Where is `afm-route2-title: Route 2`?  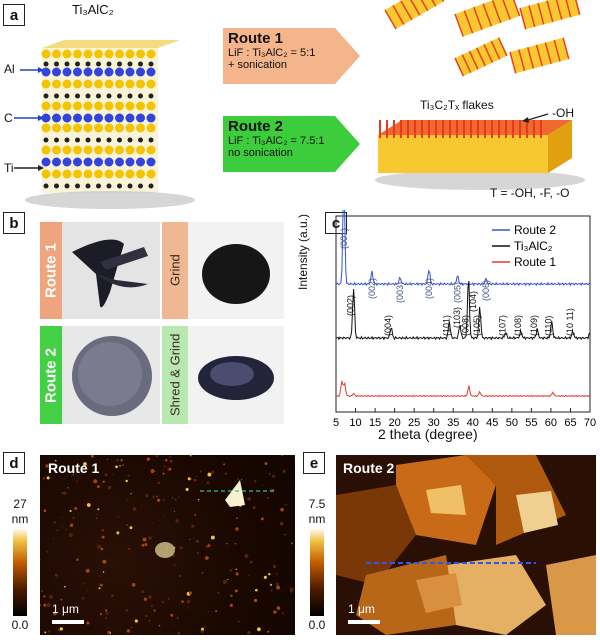
afm-route2-title: Route 2 is located at coordinates (369, 468).